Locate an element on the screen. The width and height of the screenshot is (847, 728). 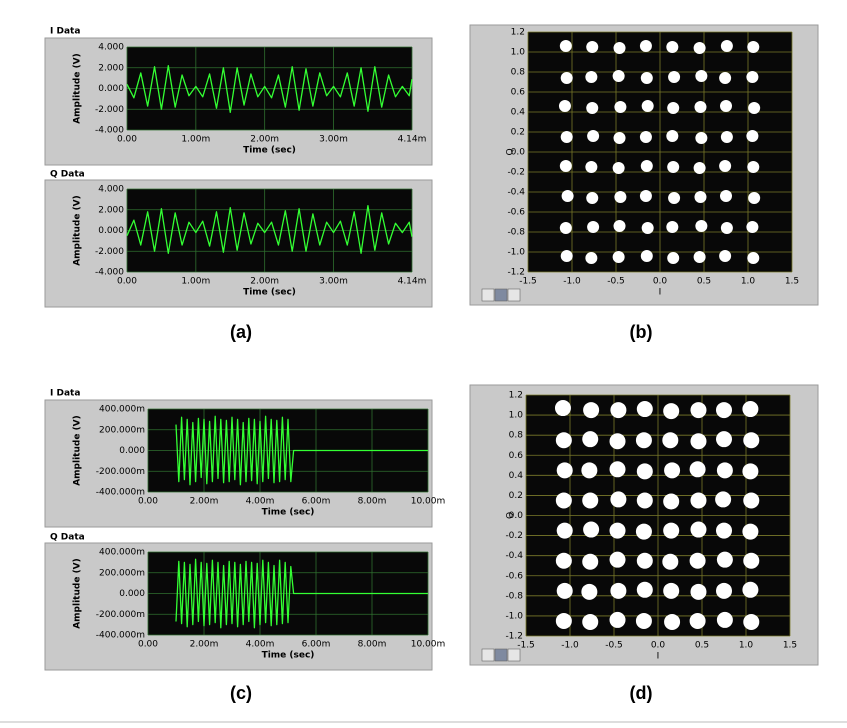
x-tick-label: 1.0 is located at coordinates (746, 646).